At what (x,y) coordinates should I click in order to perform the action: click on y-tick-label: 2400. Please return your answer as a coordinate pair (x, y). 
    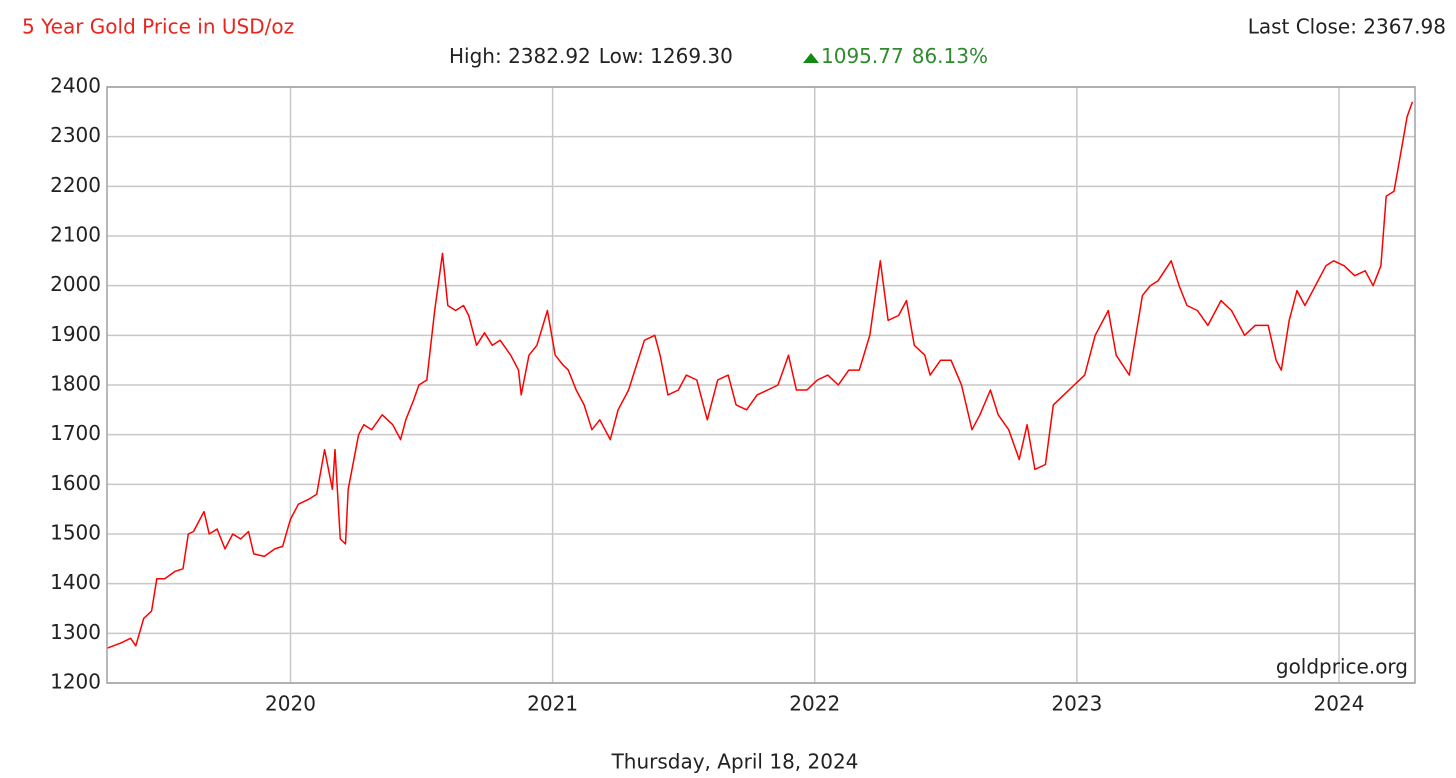
    Looking at the image, I should click on (75, 86).